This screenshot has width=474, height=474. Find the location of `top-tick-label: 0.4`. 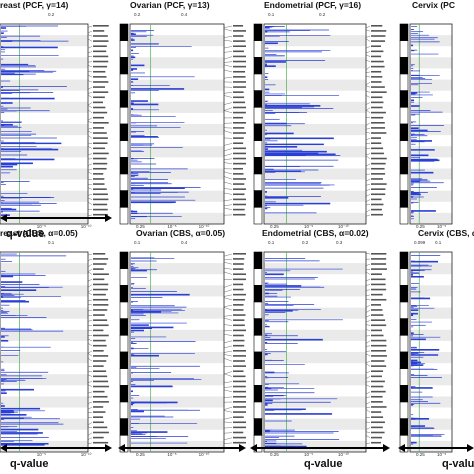

top-tick-label: 0.4 is located at coordinates (184, 242).